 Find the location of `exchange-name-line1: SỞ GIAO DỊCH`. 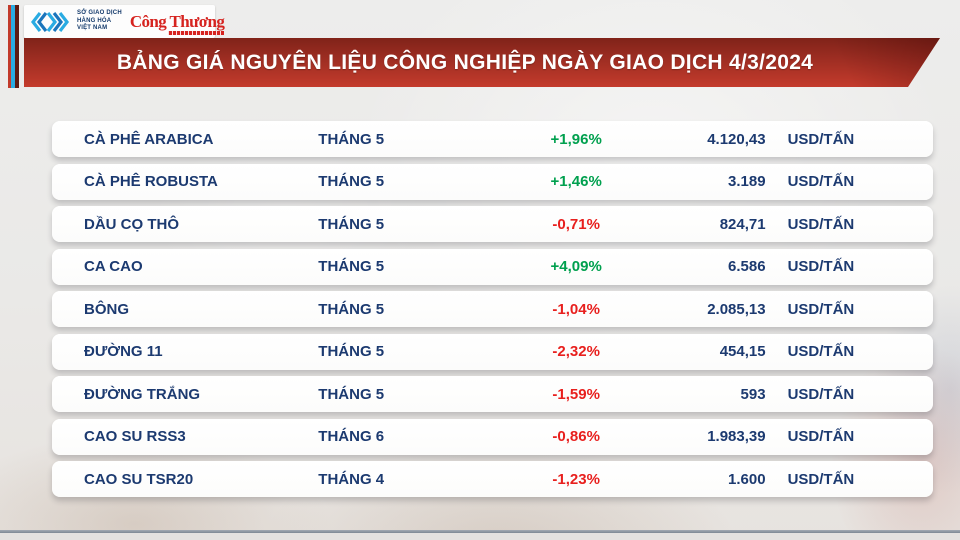

exchange-name-line1: SỞ GIAO DỊCH is located at coordinates (99, 13).